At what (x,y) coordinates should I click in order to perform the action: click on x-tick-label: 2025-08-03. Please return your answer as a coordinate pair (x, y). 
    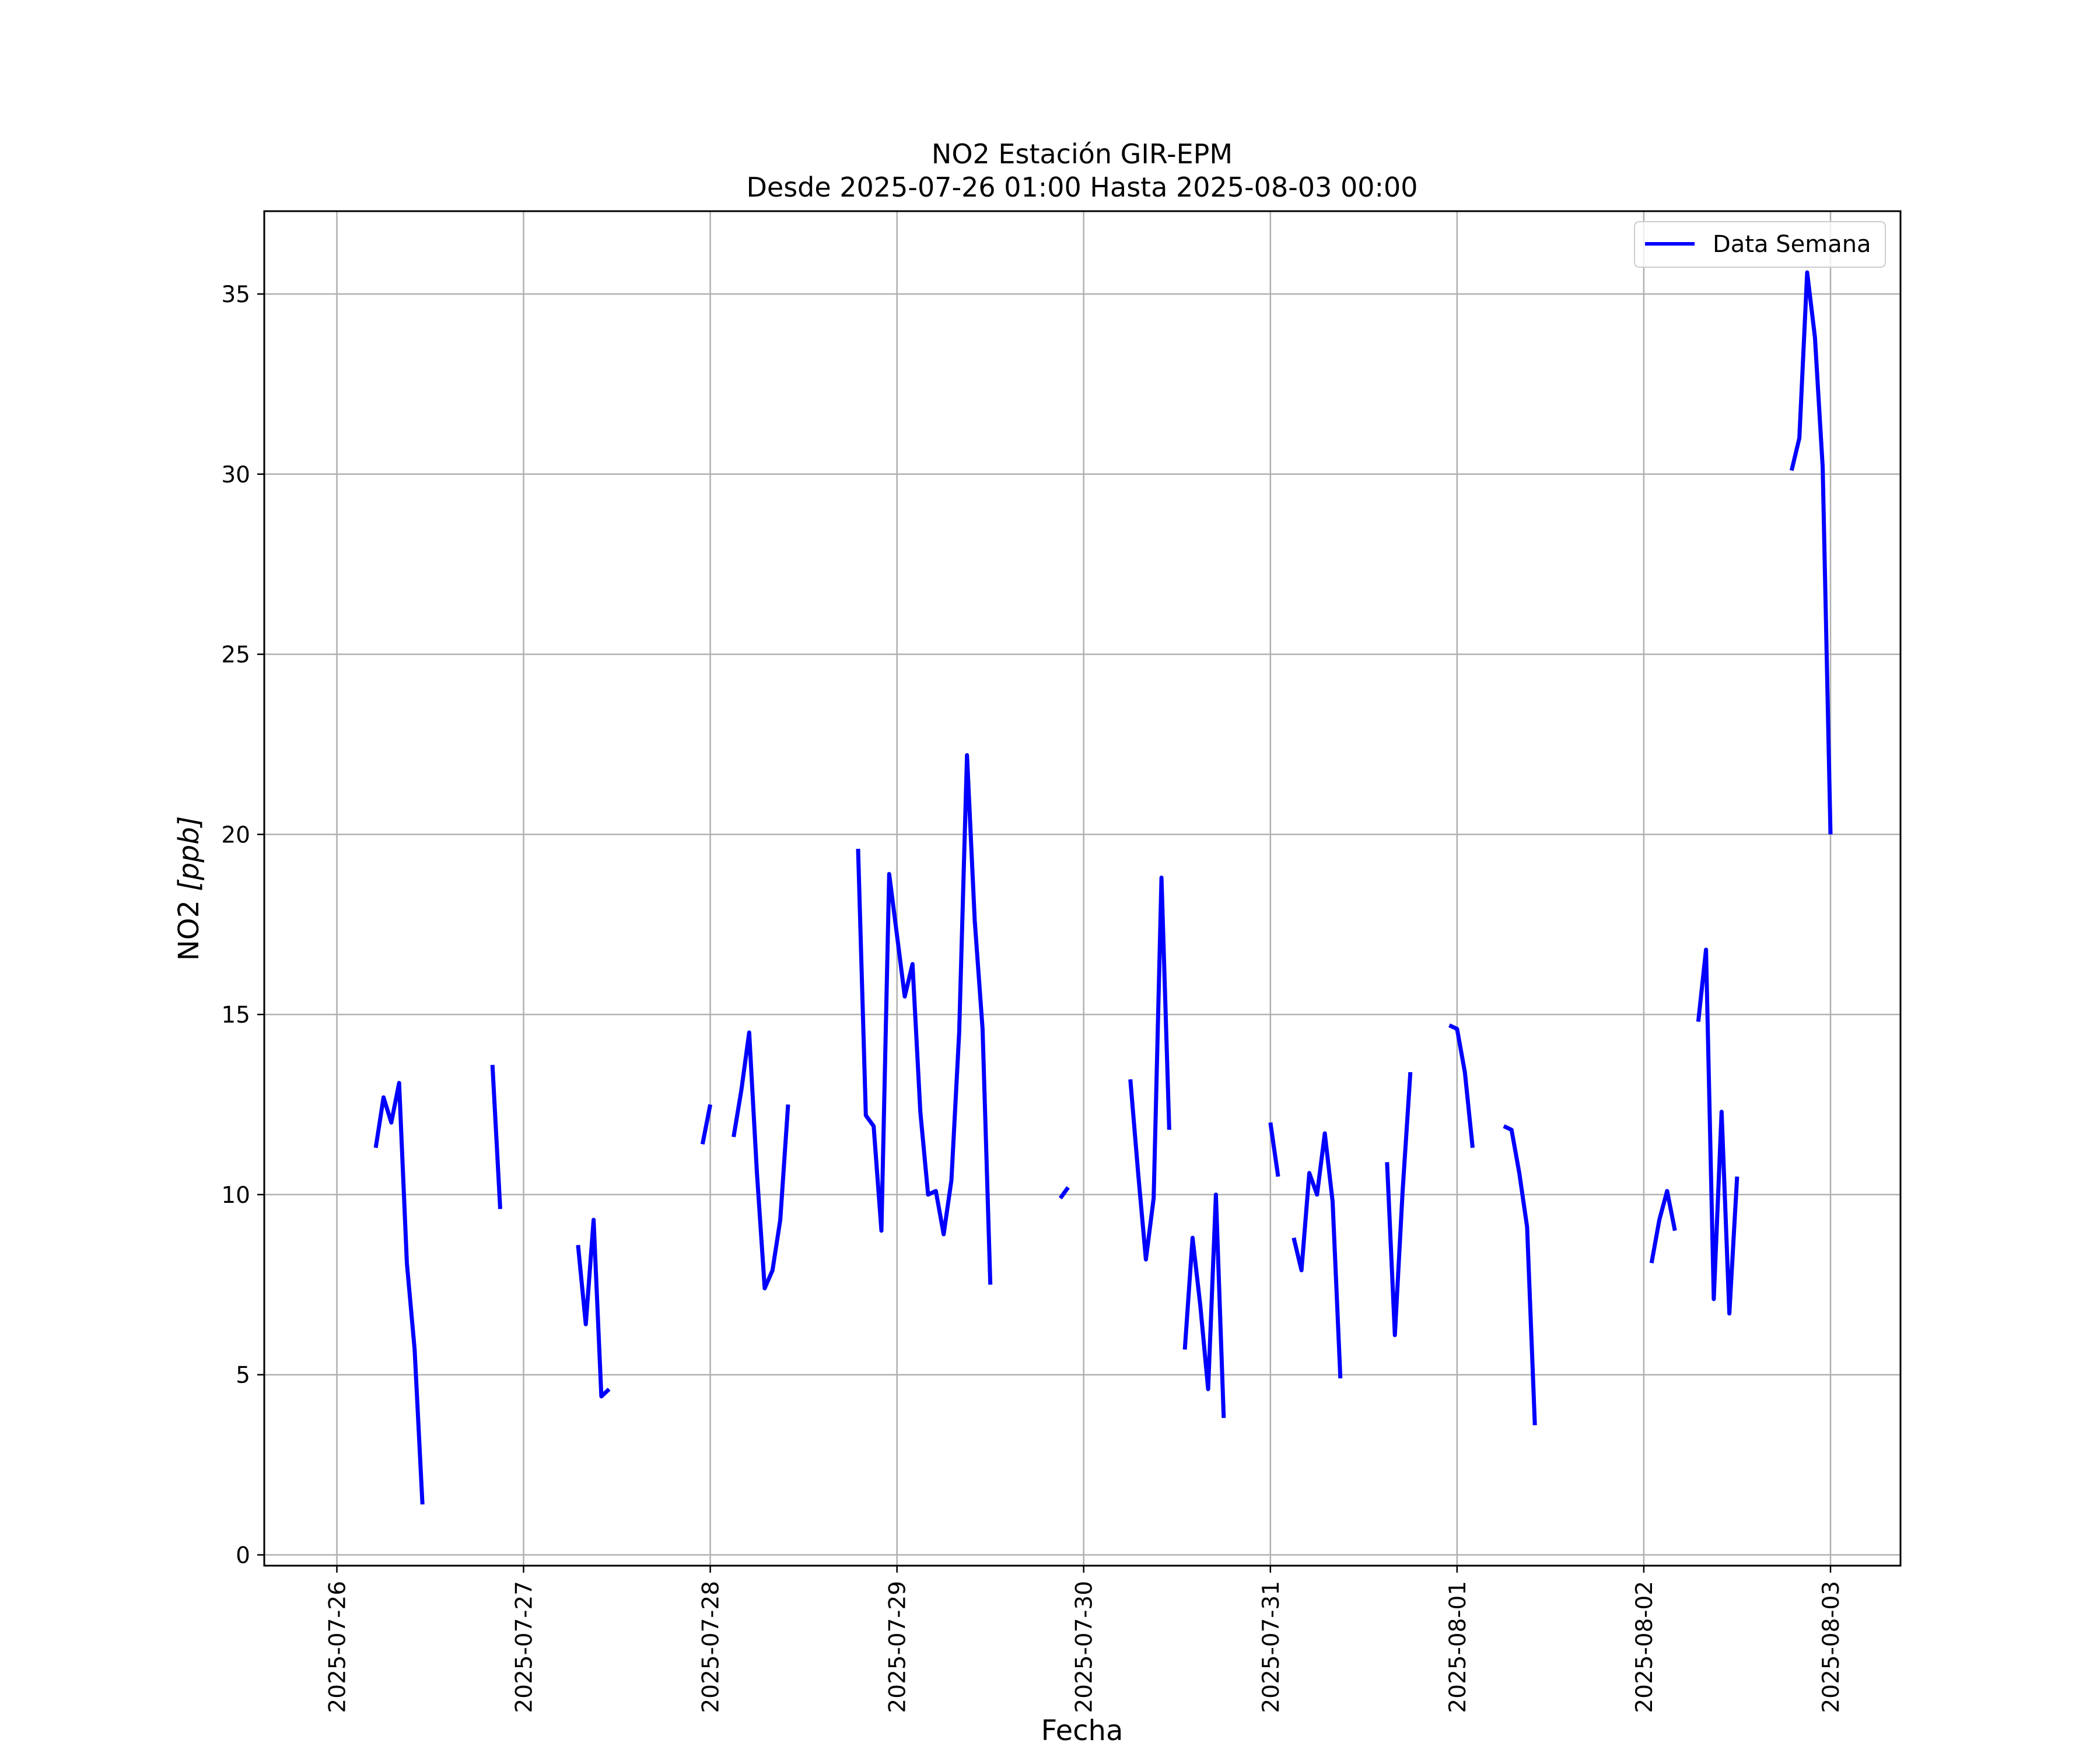
    Looking at the image, I should click on (1831, 1647).